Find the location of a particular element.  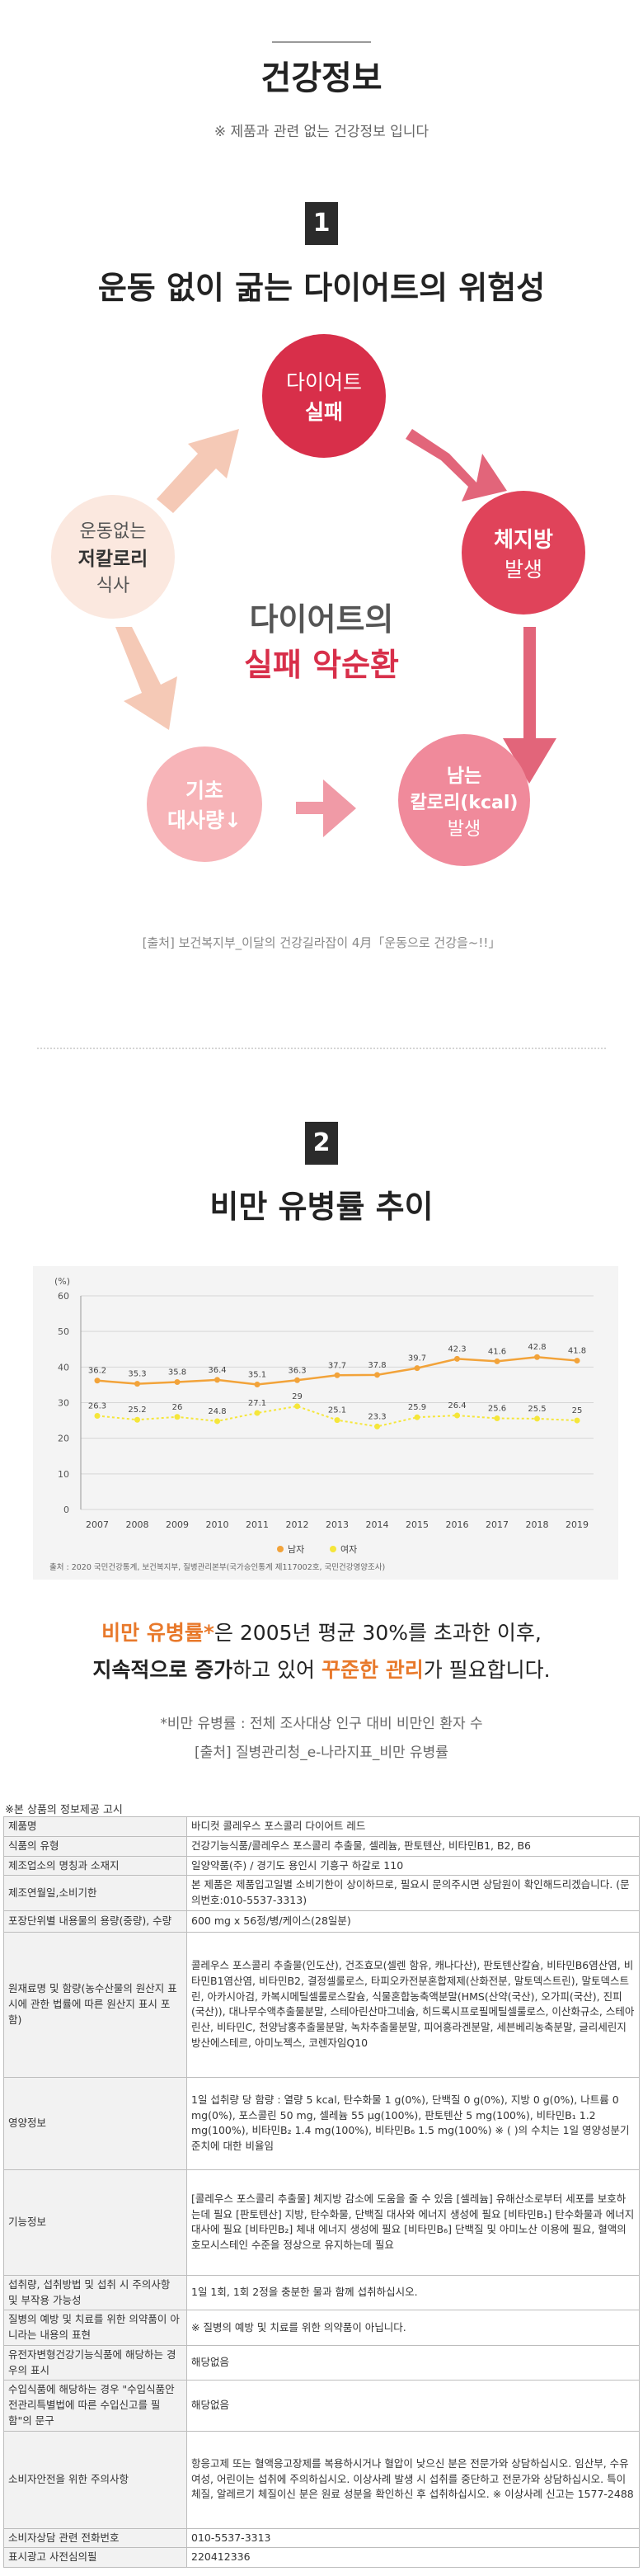

data-label: 25.6 is located at coordinates (497, 1408).